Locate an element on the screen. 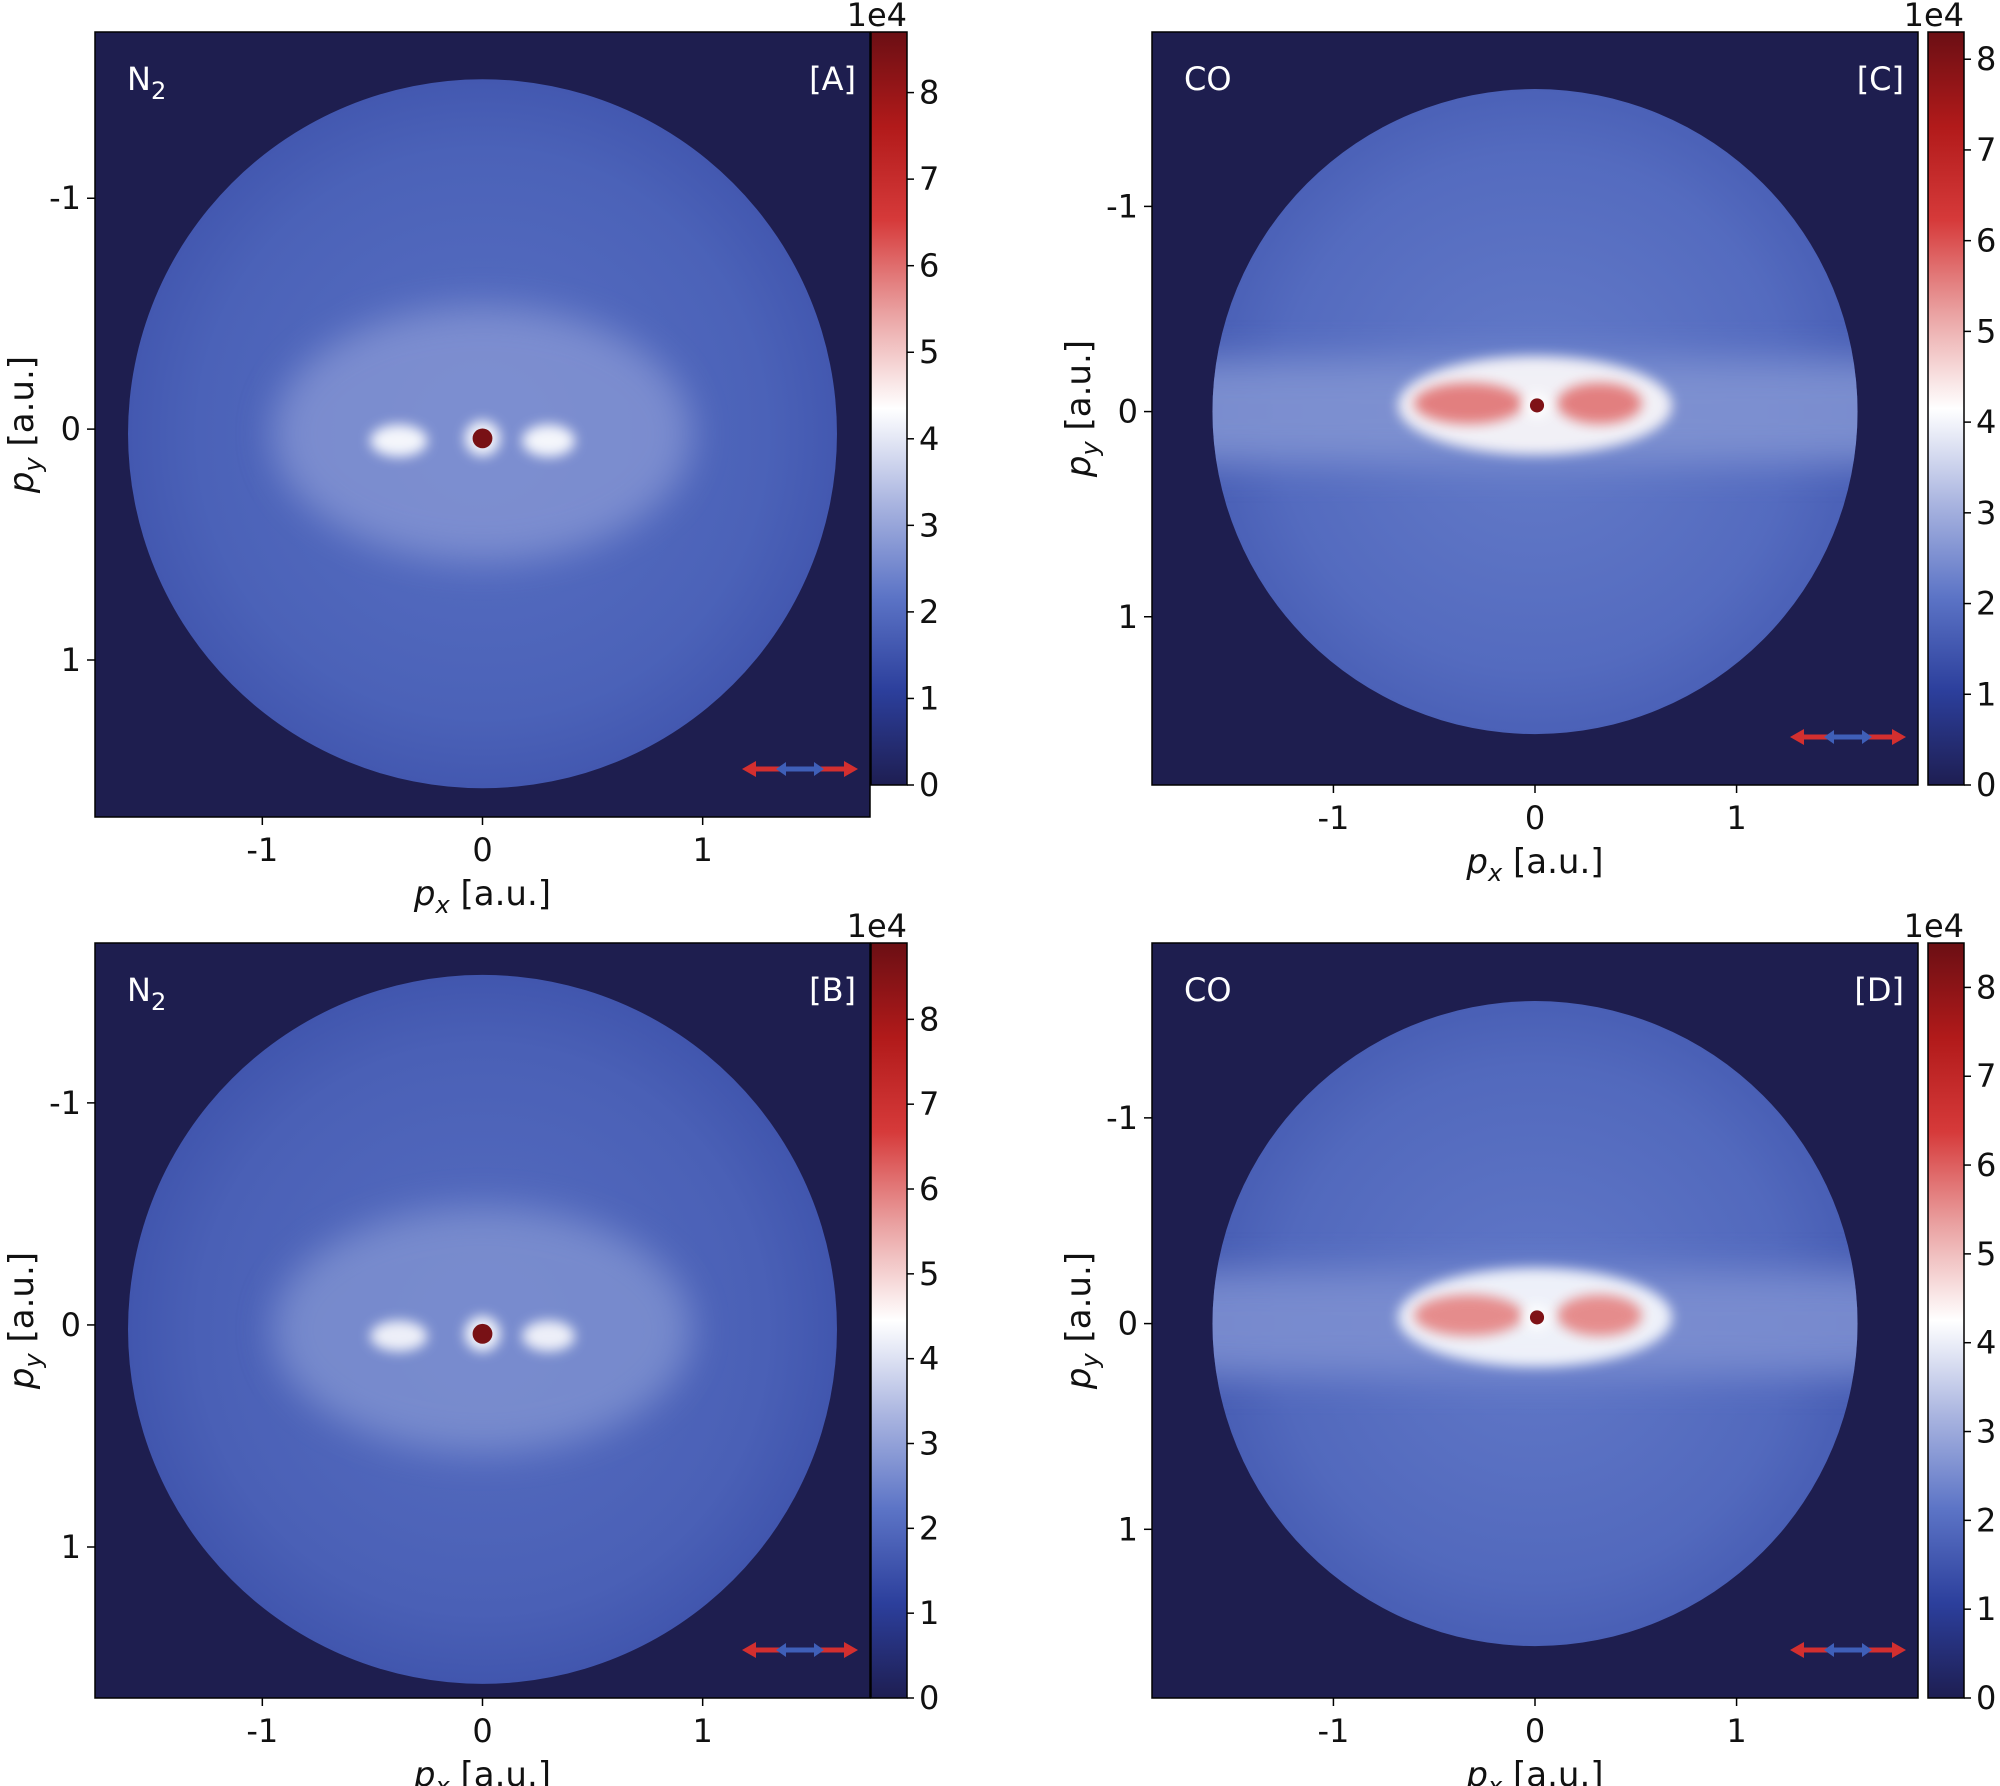 The height and width of the screenshot is (1786, 2000). molecule-label: N2 is located at coordinates (146, 82).